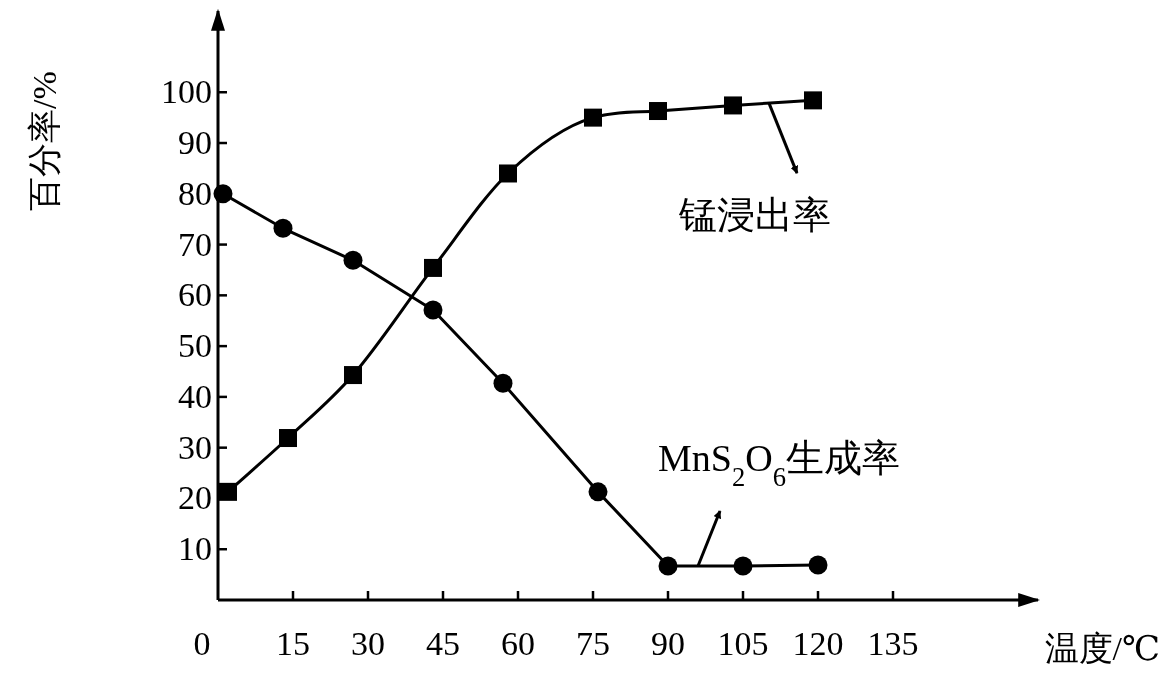 The width and height of the screenshot is (1166, 673). I want to click on x-tick-label: 30, so click(368, 643).